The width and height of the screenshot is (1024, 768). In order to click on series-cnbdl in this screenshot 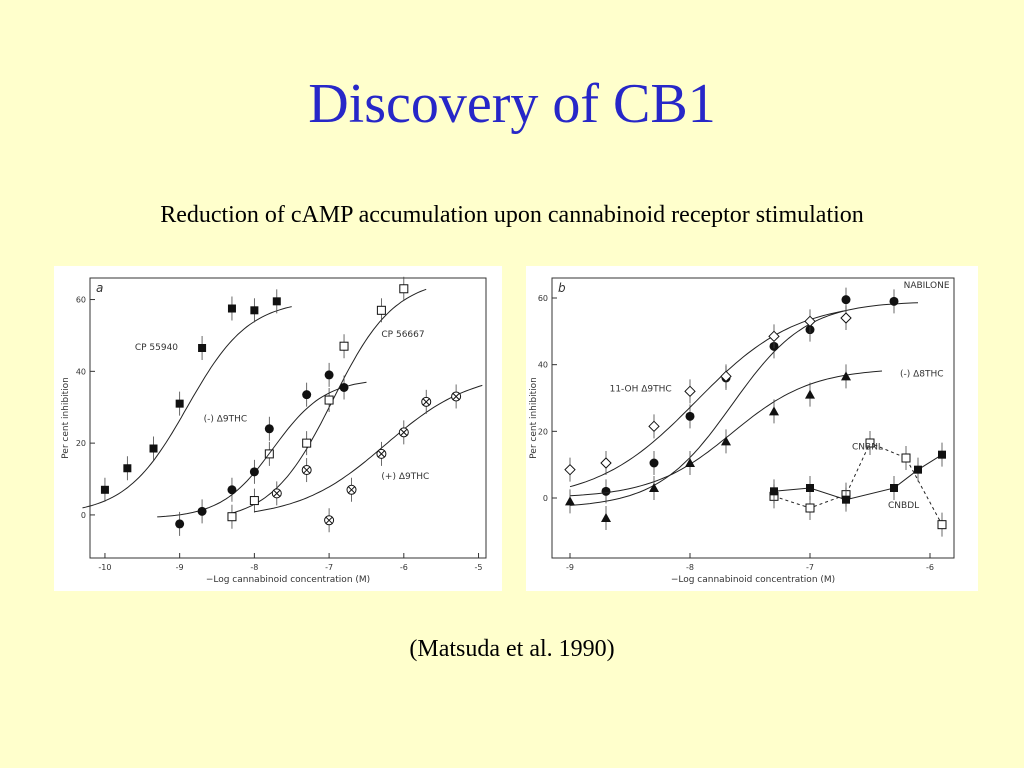, I will do `click(858, 477)`.